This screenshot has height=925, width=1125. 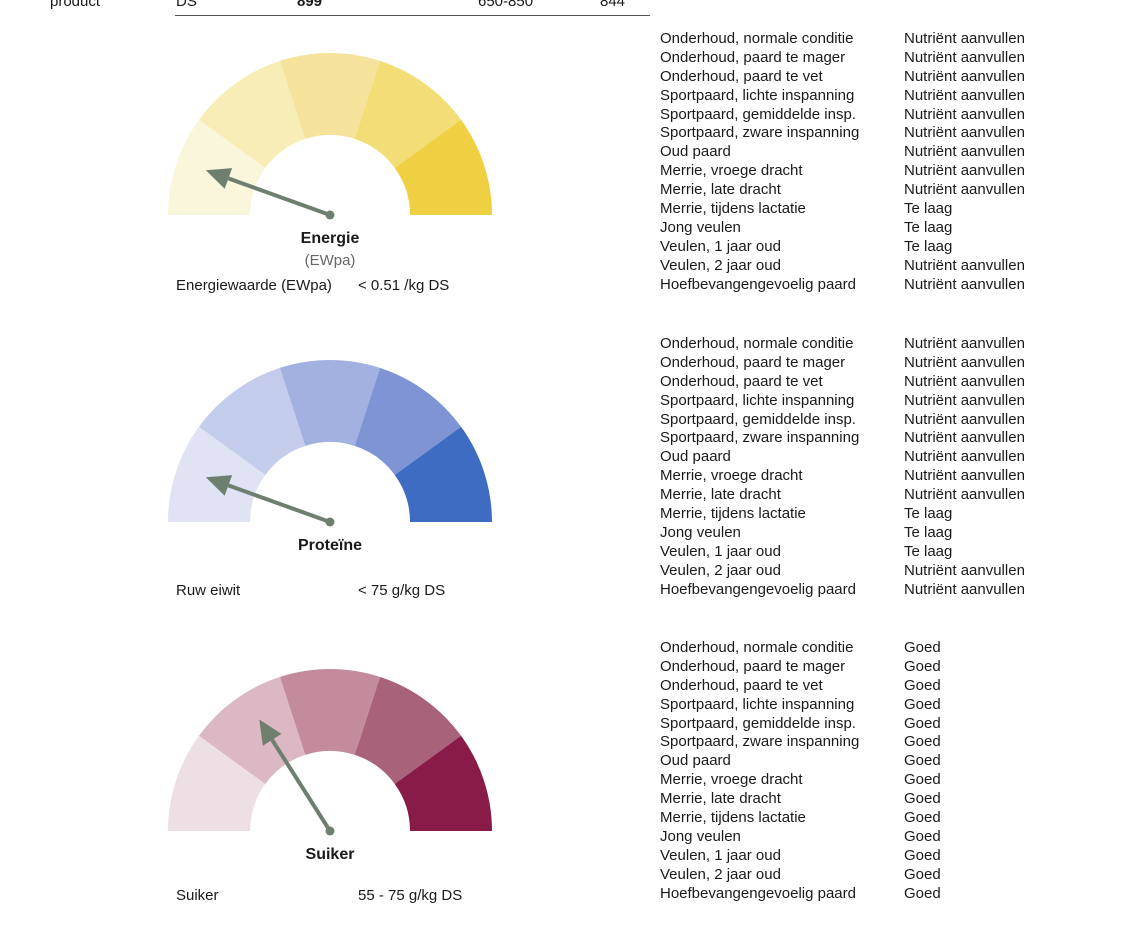 What do you see at coordinates (319, 895) in the screenshot?
I see `metric-suiker: Suiker 55 - 75 g/kg DS` at bounding box center [319, 895].